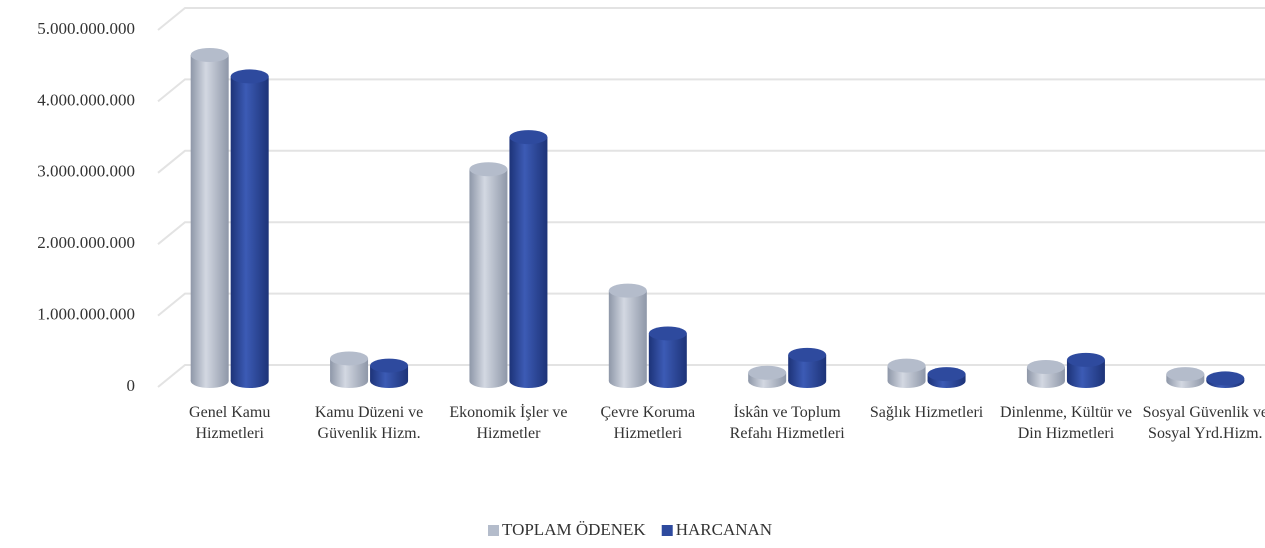  What do you see at coordinates (926, 412) in the screenshot?
I see `x-tick-label: Sağlık Hizmetleri` at bounding box center [926, 412].